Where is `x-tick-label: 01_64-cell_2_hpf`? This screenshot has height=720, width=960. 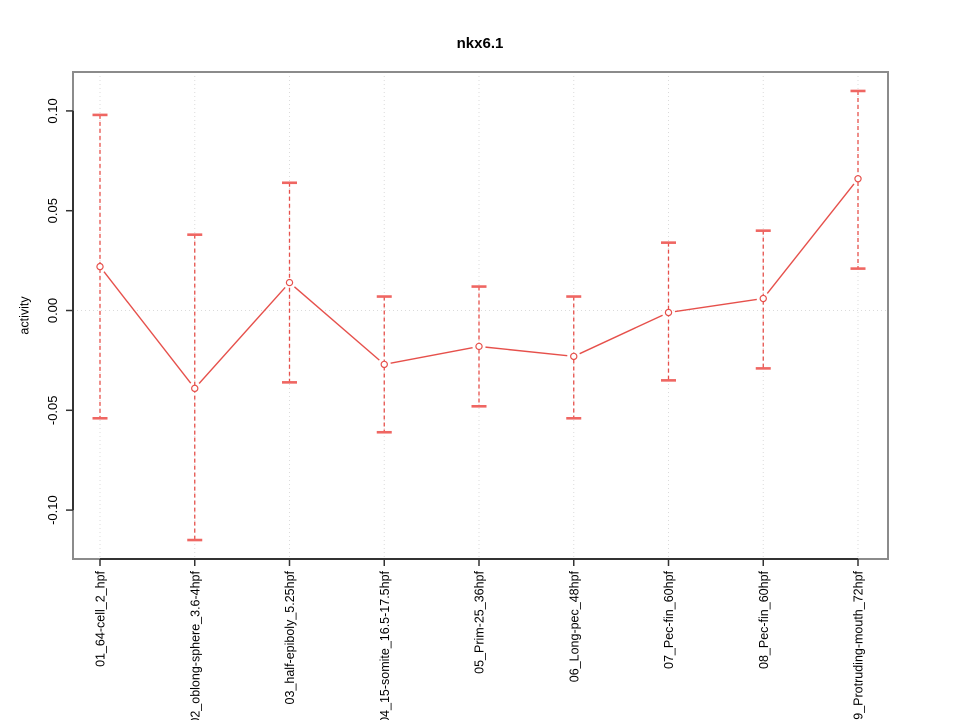
x-tick-label: 01_64-cell_2_hpf is located at coordinates (101, 618).